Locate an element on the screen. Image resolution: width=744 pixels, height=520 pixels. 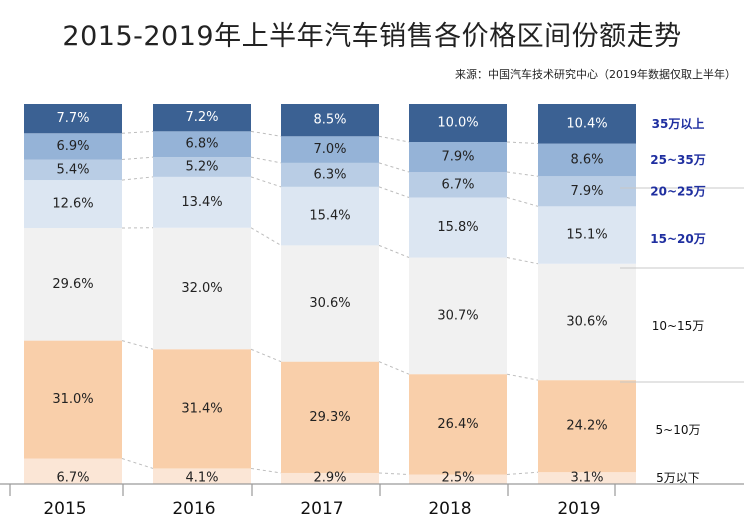
legend-separators is located at coordinates (682, 285).